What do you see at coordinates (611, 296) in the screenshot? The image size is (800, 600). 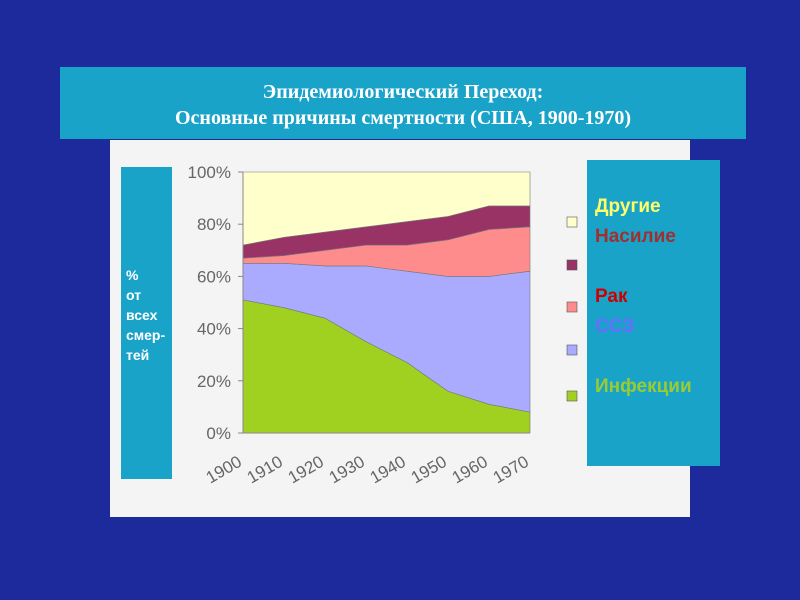 I see `legend-label: Рак` at bounding box center [611, 296].